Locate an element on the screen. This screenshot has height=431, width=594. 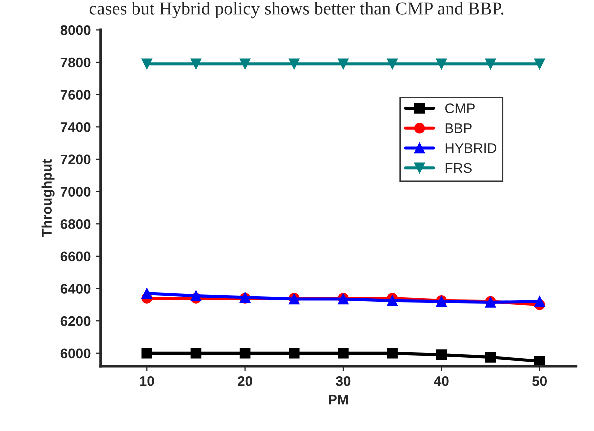
legend-label: FRS is located at coordinates (459, 168).